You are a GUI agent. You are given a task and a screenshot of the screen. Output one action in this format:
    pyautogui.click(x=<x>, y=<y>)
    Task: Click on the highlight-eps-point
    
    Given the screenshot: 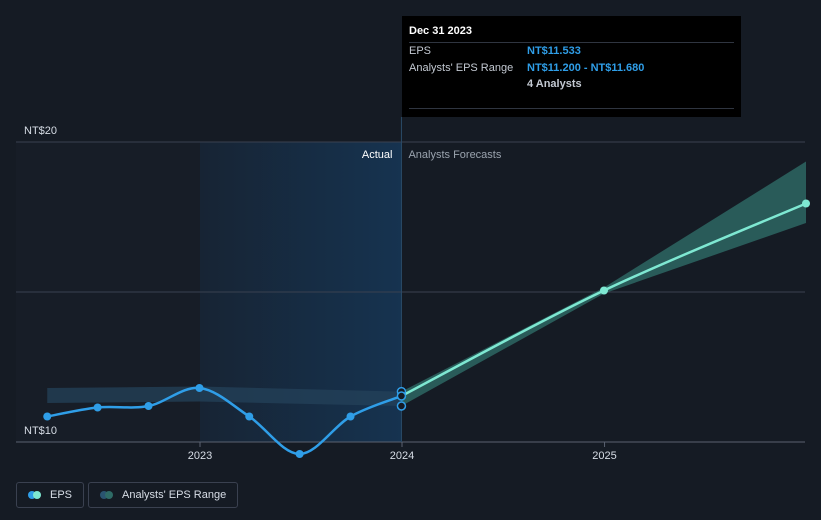 What is the action you would take?
    pyautogui.click(x=401, y=396)
    